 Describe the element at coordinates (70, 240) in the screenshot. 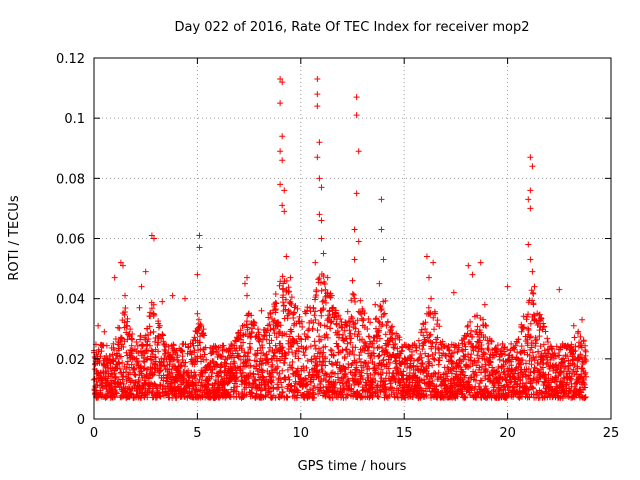

I see `y-tick-label: 0.06` at that location.